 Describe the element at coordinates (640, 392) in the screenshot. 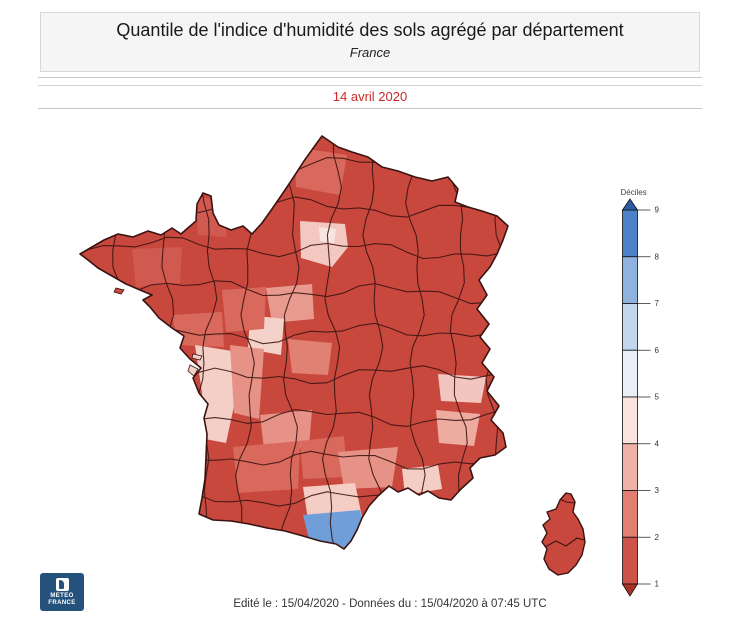

I see `decile-legend: Déciles 9 8 7 6 5 4 3 2 1` at that location.